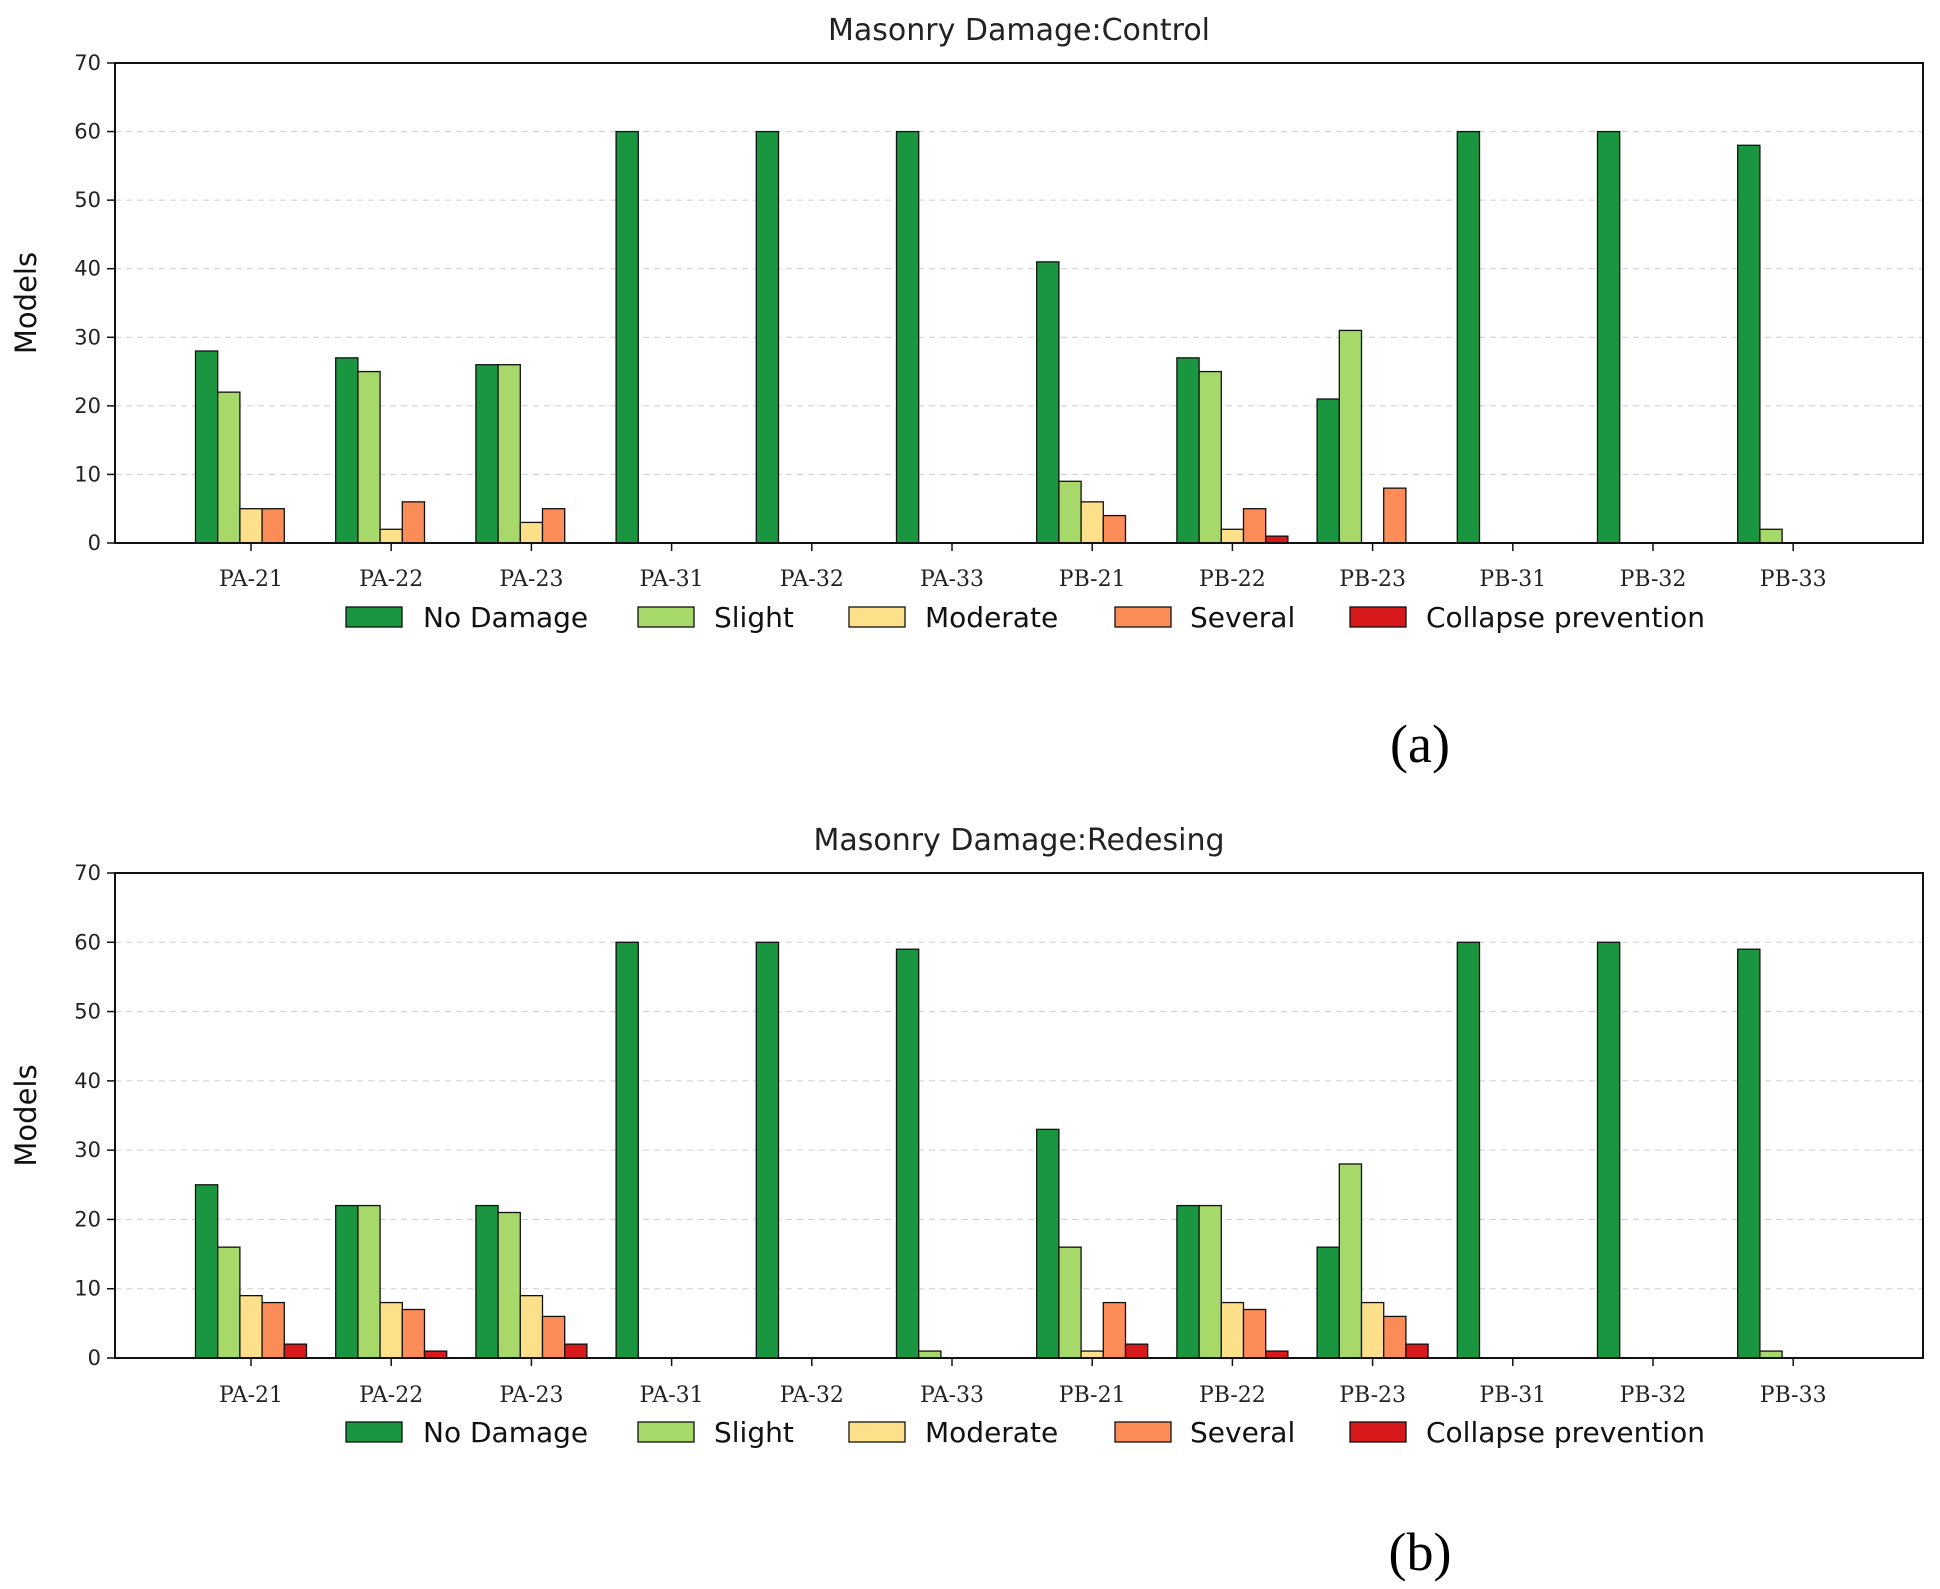 This screenshot has width=1940, height=1589. What do you see at coordinates (1114, 1330) in the screenshot?
I see `bar-pb-21-several` at bounding box center [1114, 1330].